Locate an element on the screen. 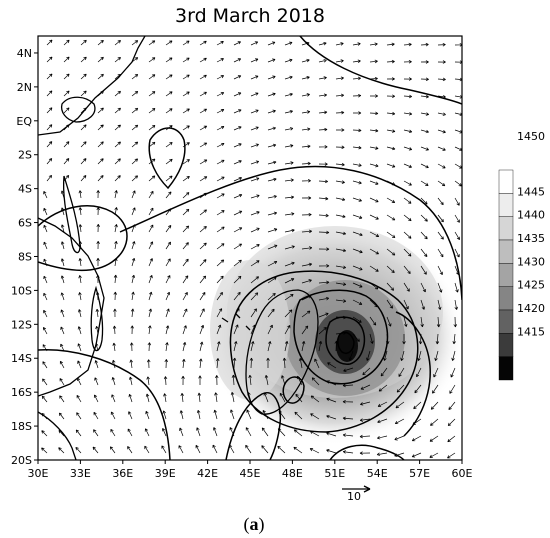  y-tick-label: 18S is located at coordinates (21, 426).